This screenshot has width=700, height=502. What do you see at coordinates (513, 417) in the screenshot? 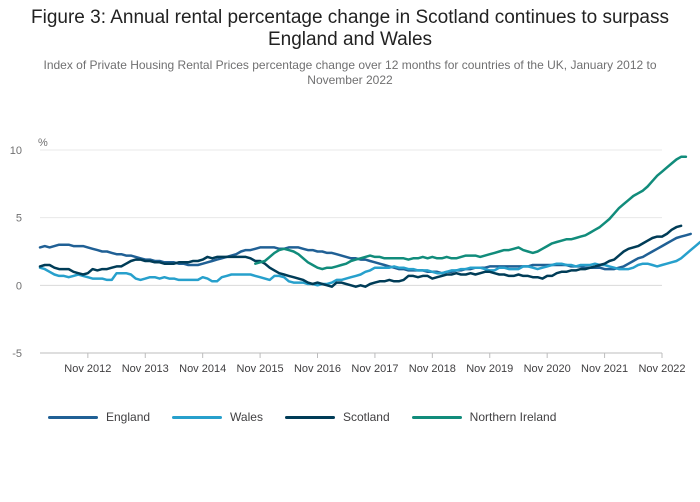
I see `legend-label: Northern Ireland` at bounding box center [513, 417].